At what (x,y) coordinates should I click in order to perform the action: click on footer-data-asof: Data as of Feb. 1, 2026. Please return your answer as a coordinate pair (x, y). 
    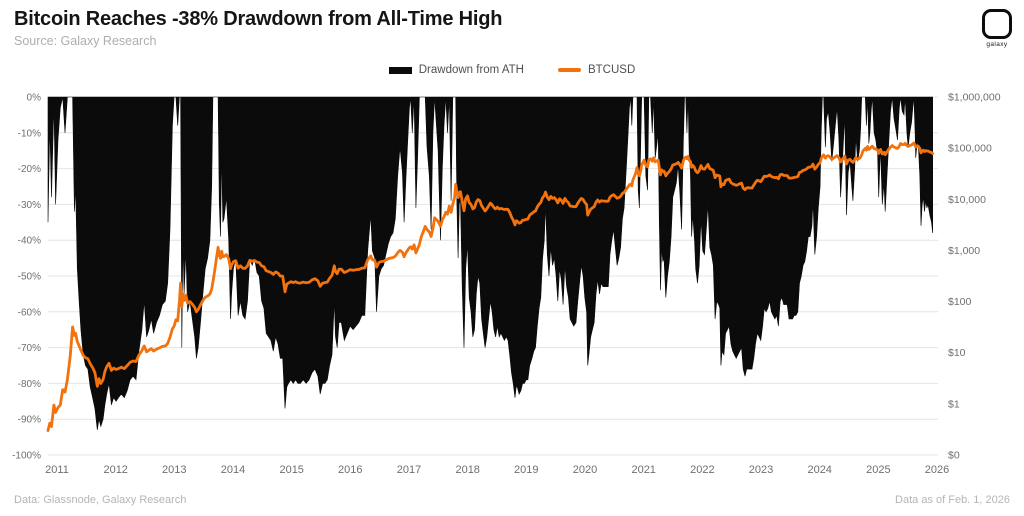
    Looking at the image, I should click on (952, 500).